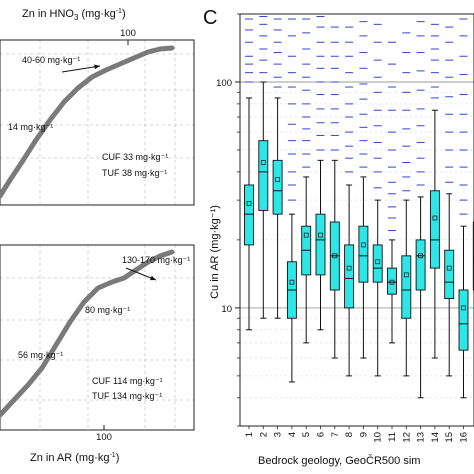 Image resolution: width=474 pixels, height=474 pixels. Describe the element at coordinates (104, 437) in the screenshot. I see `bottom-left-tick-100: 100` at that location.